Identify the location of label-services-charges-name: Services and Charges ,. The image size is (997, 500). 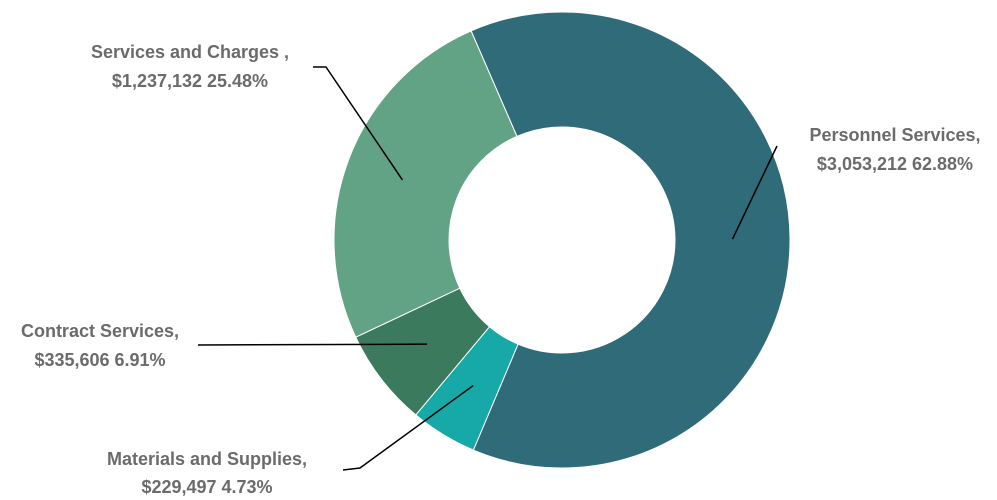
(190, 52).